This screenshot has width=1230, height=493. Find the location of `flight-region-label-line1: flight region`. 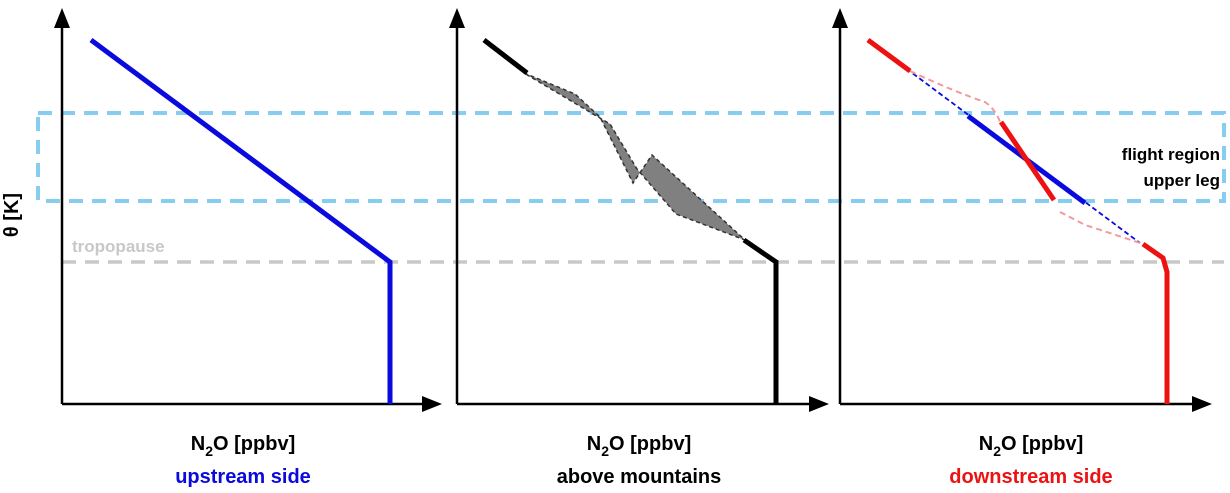

flight-region-label-line1: flight region is located at coordinates (1171, 154).